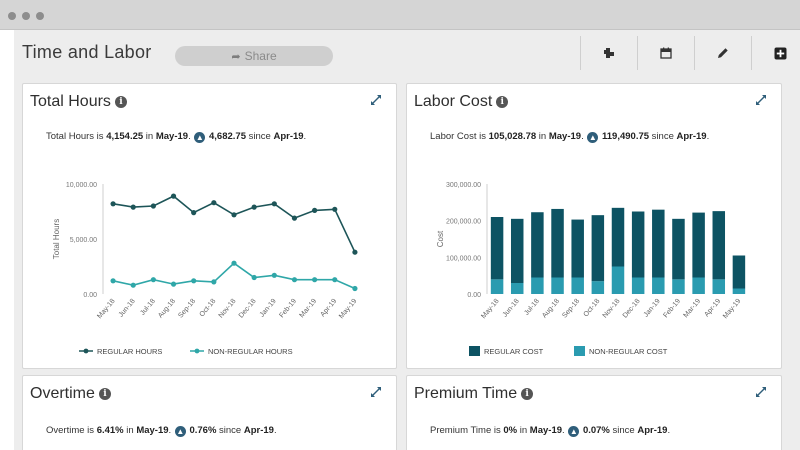 This screenshot has height=450, width=800. What do you see at coordinates (474, 394) in the screenshot?
I see `panel-title: Premium Time i` at bounding box center [474, 394].